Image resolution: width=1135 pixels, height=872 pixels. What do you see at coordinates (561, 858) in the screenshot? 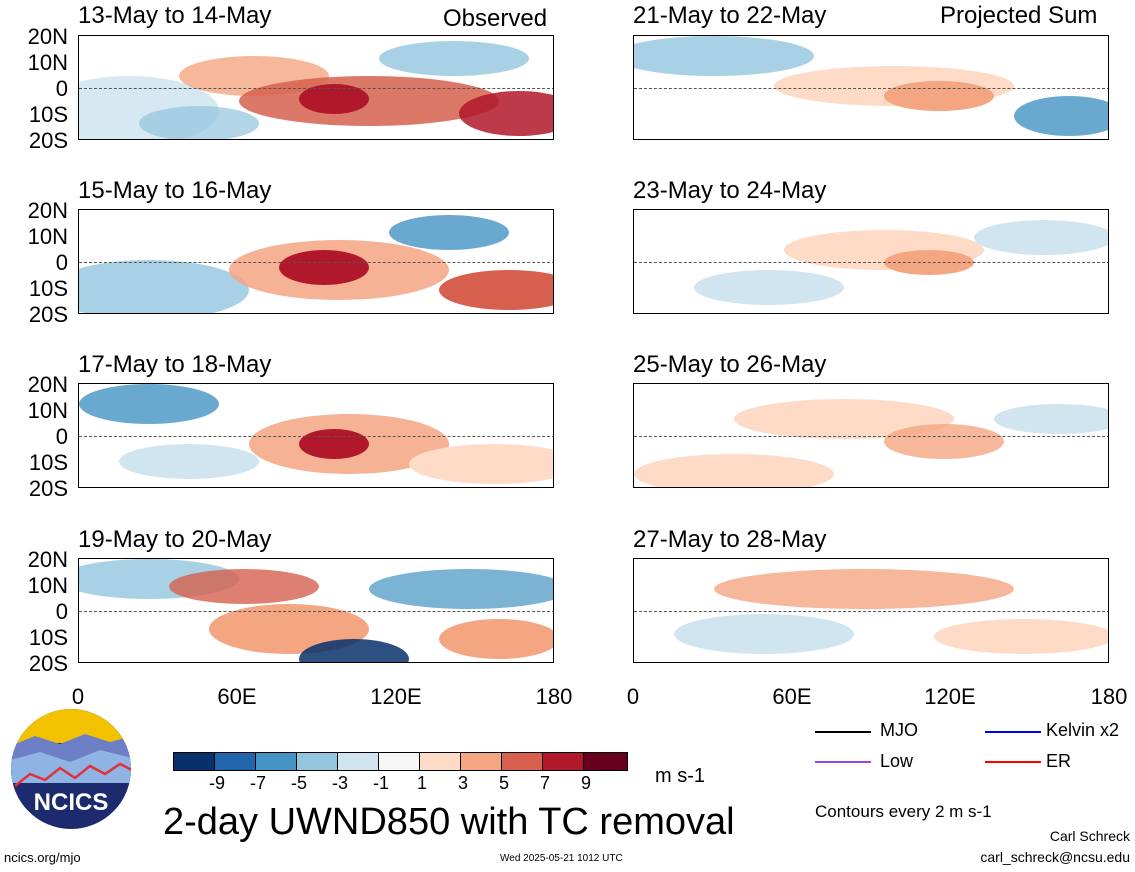
I see `footer-timestamp: Wed 2025-05-21 1012 UTC` at bounding box center [561, 858].